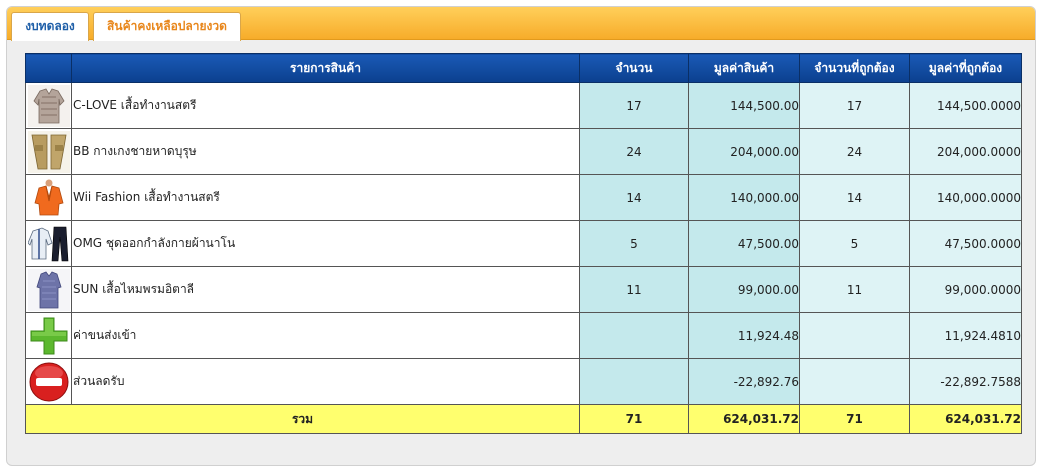 The image size is (1042, 471). What do you see at coordinates (634, 197) in the screenshot?
I see `row-qty: 14` at bounding box center [634, 197].